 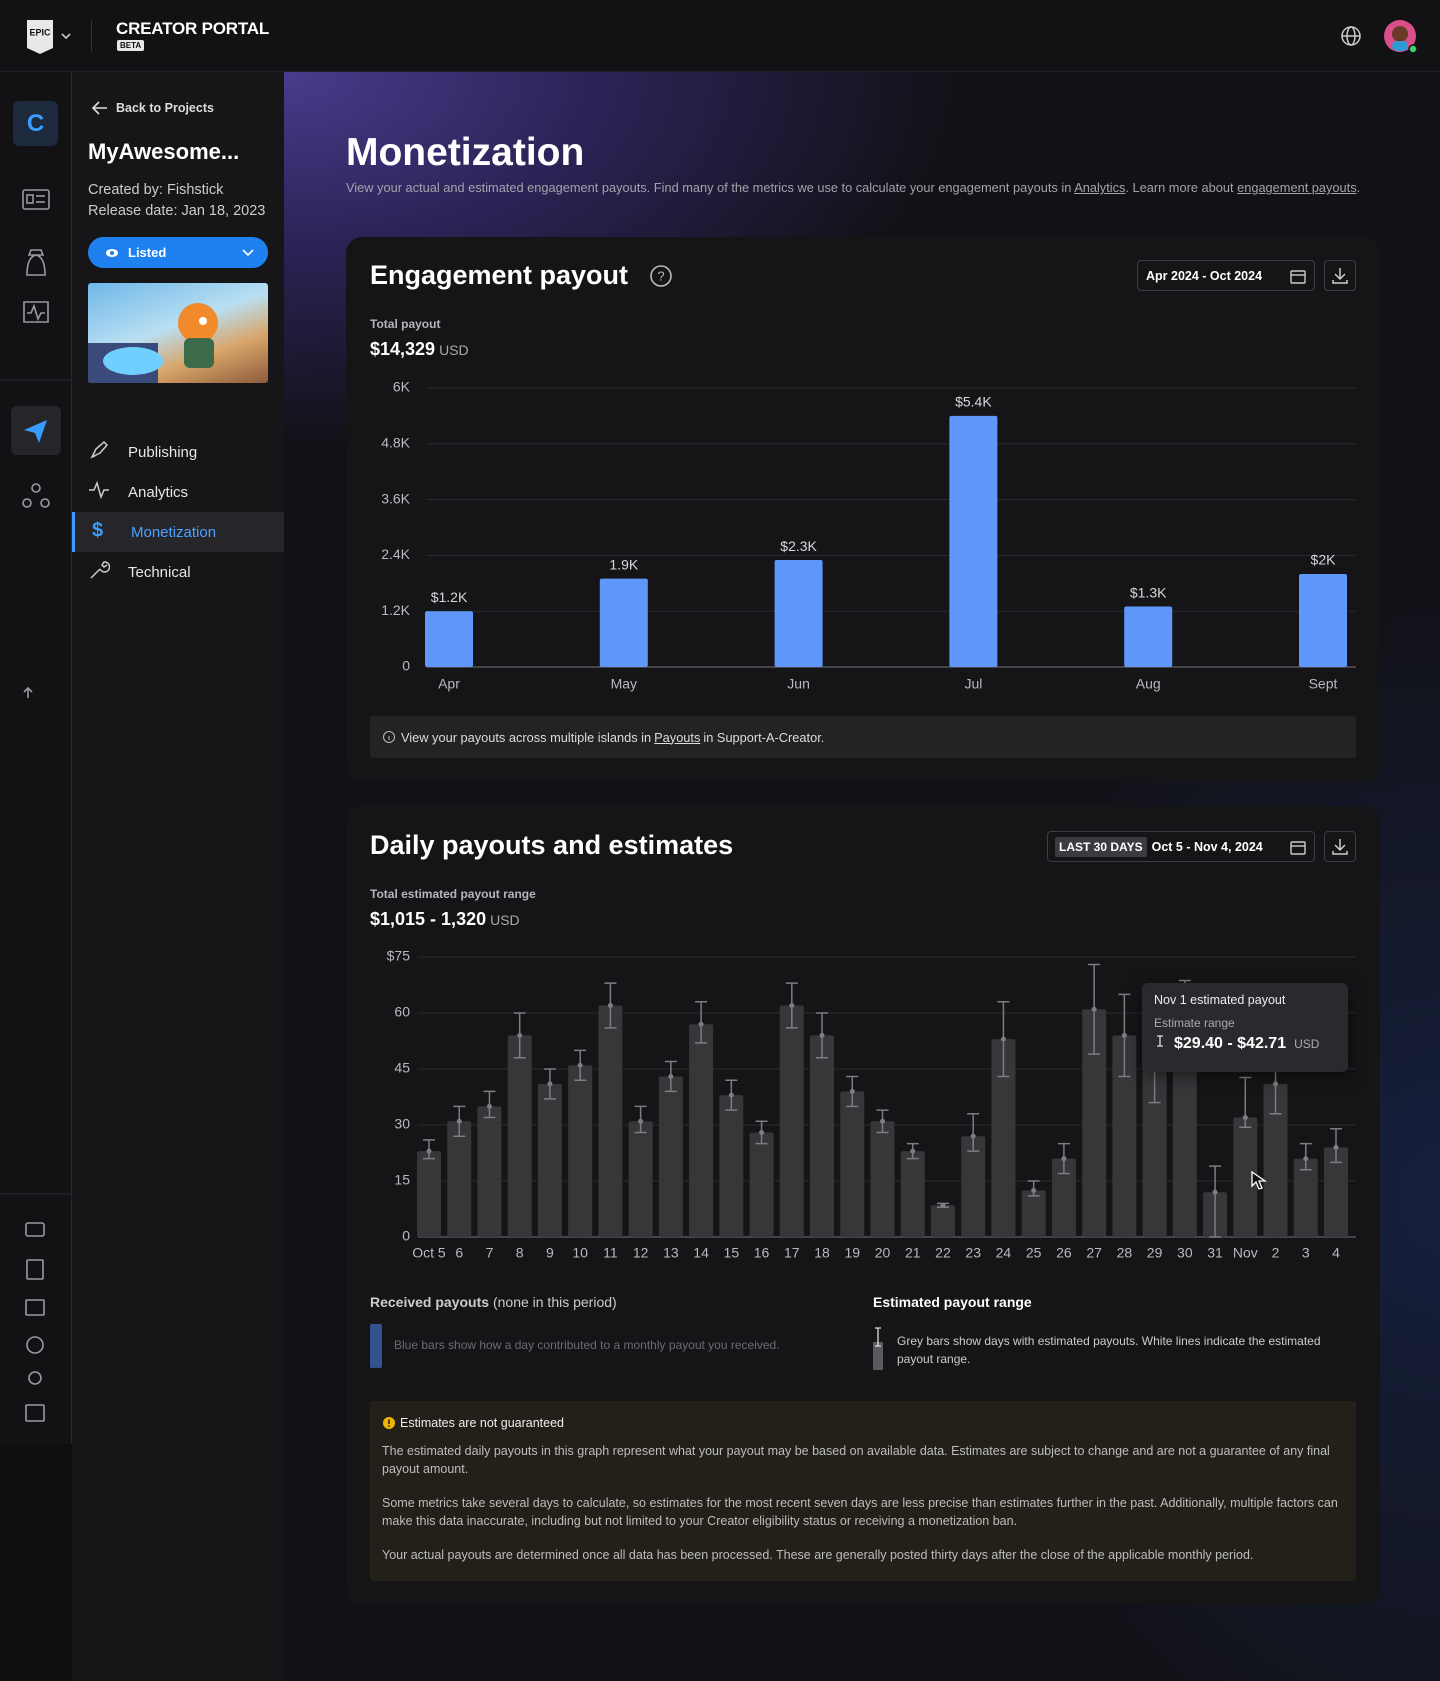 What do you see at coordinates (165, 108) in the screenshot?
I see `back-link: Back to Projects` at bounding box center [165, 108].